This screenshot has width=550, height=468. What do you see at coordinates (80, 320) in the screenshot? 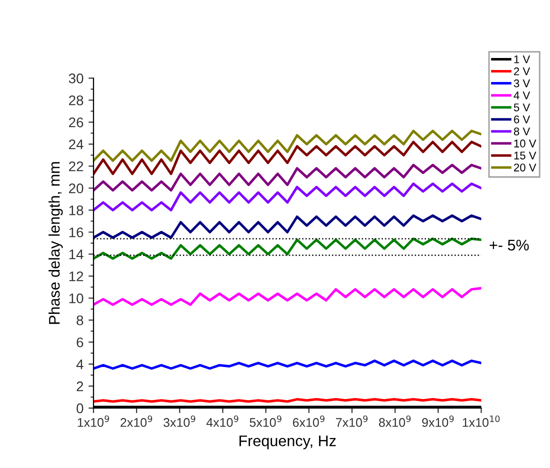
I see `y-tick-label: 8` at bounding box center [80, 320].